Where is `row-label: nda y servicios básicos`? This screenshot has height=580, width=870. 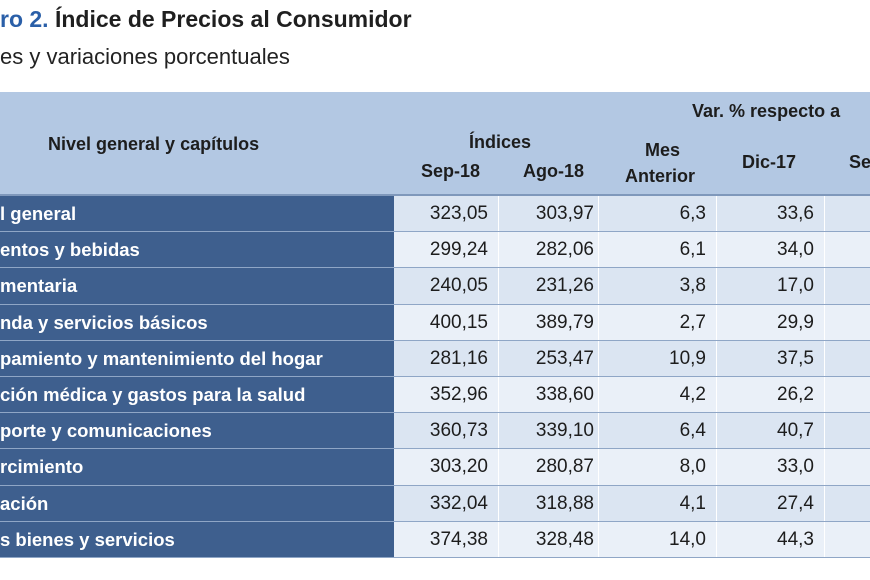
row-label: nda y servicios básicos is located at coordinates (197, 322).